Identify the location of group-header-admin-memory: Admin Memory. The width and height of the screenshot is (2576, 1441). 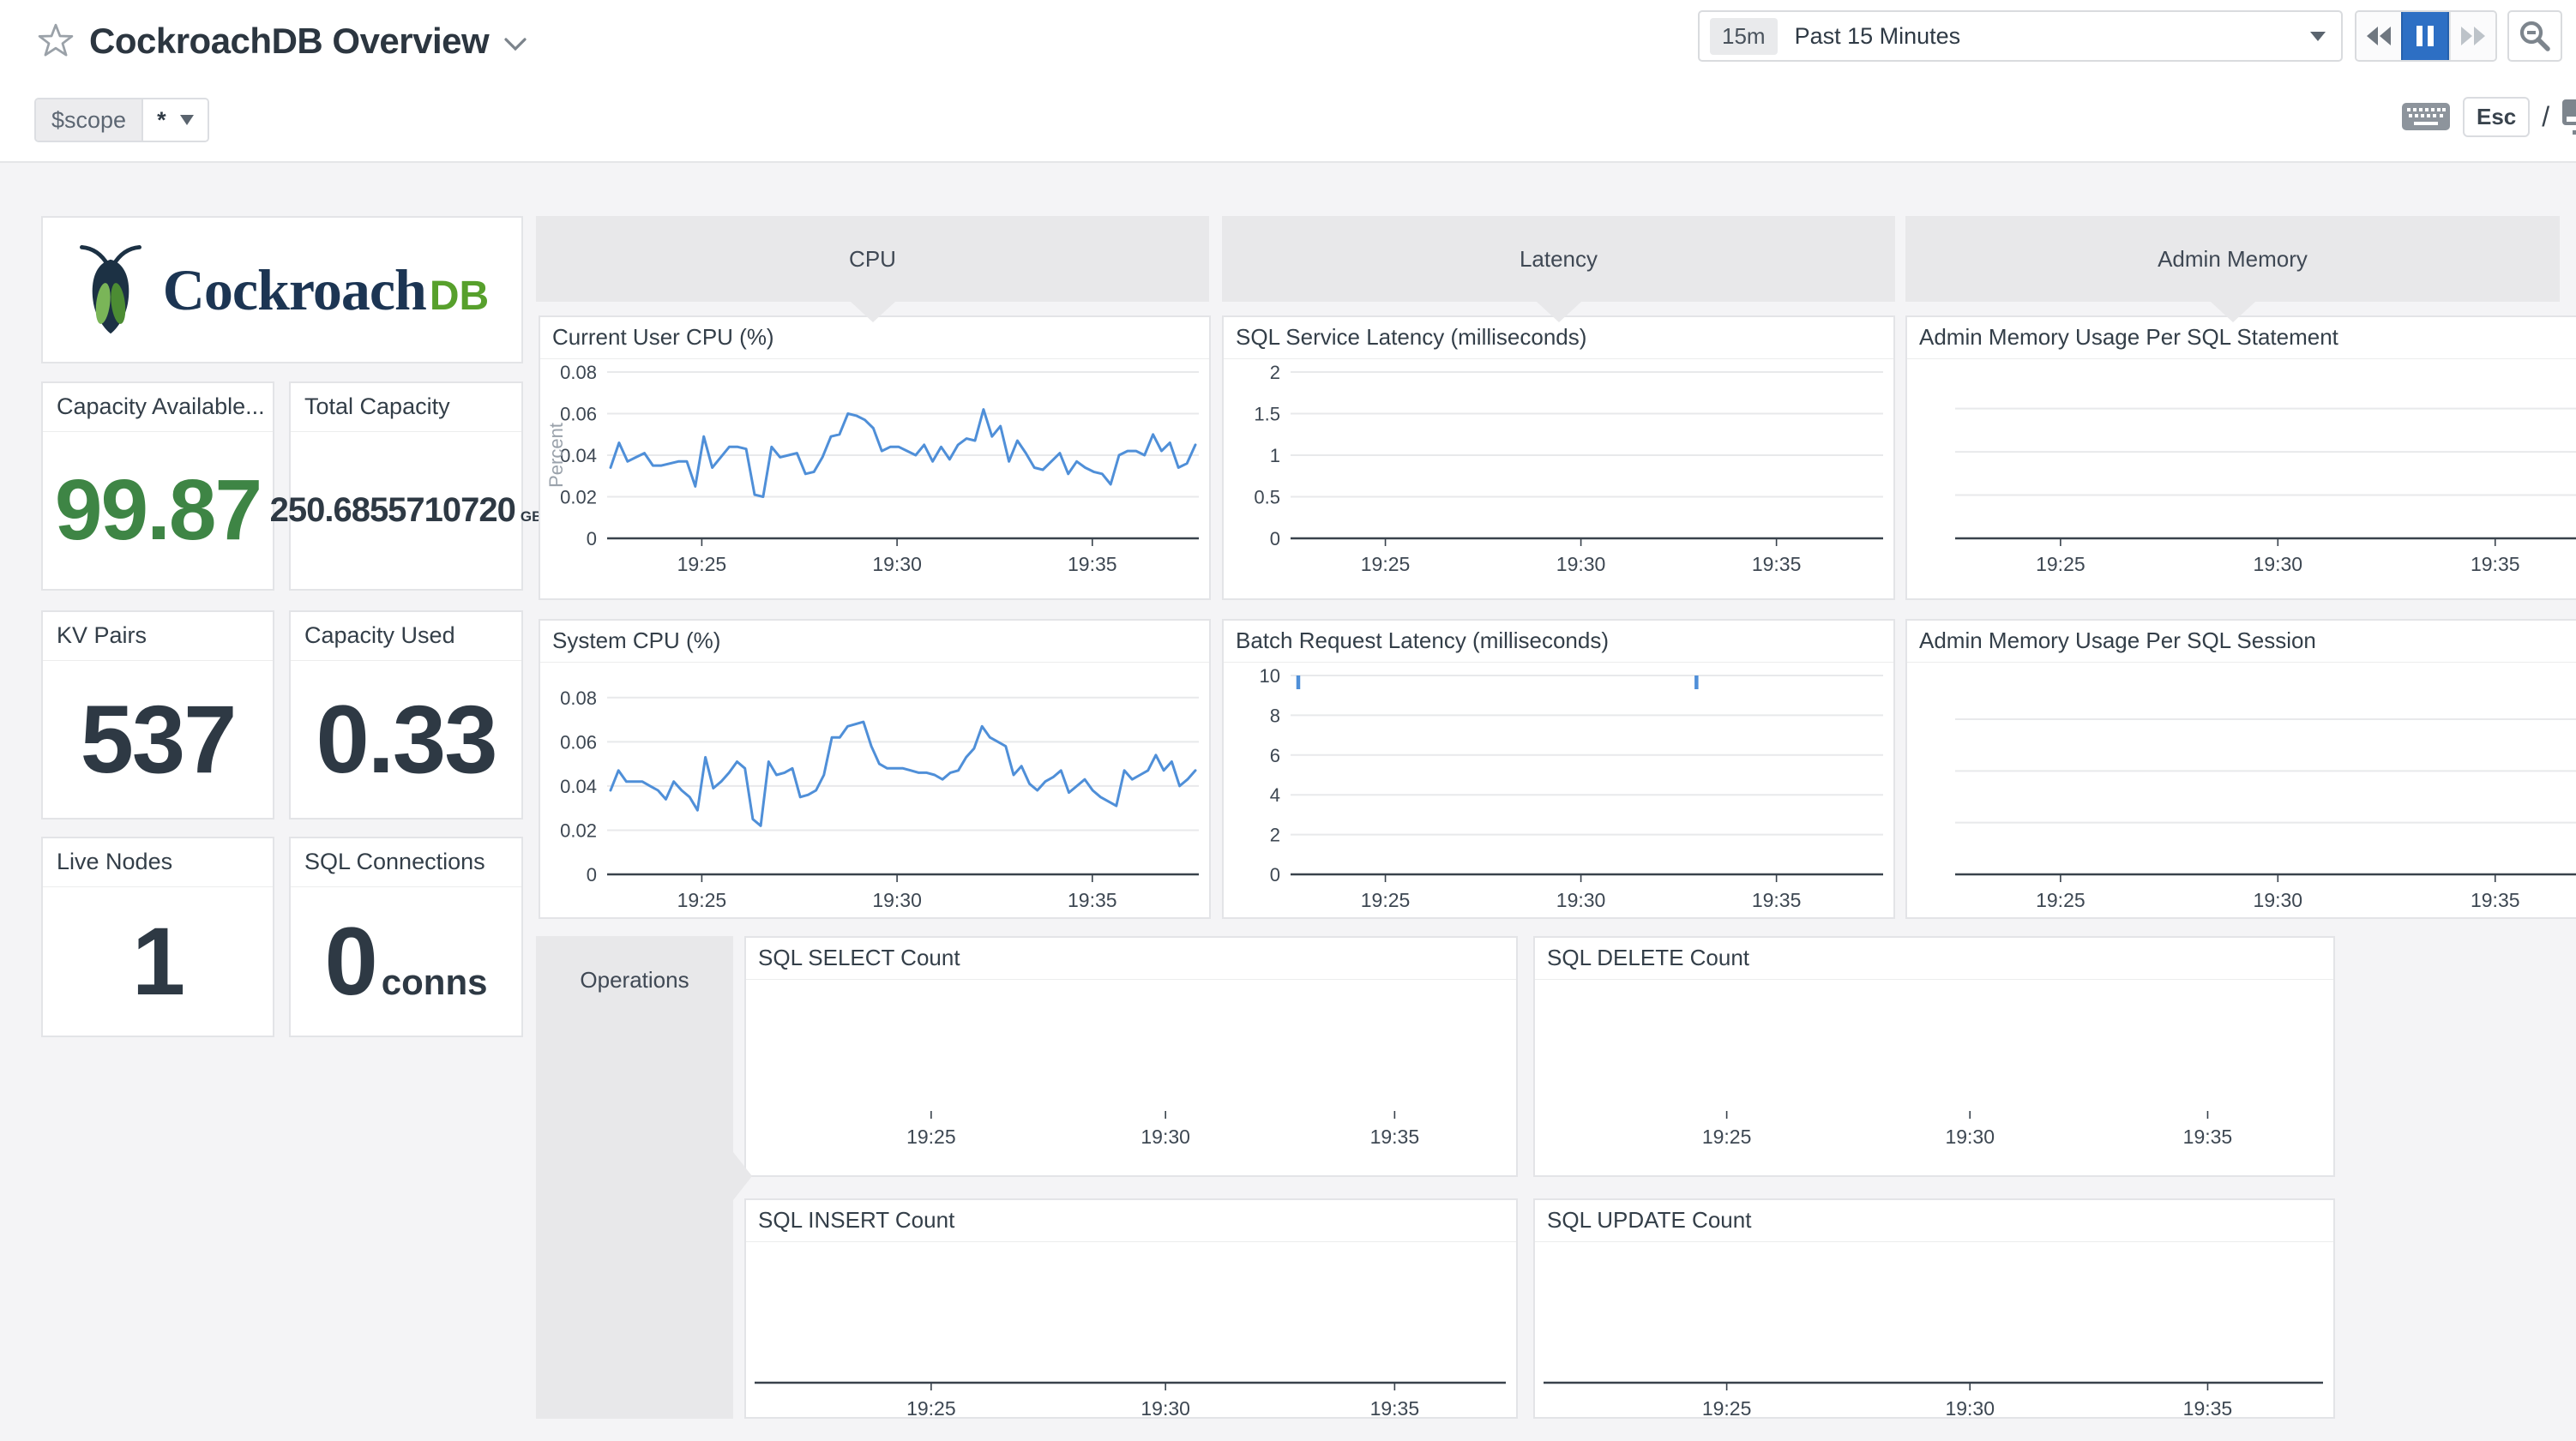
(2232, 269).